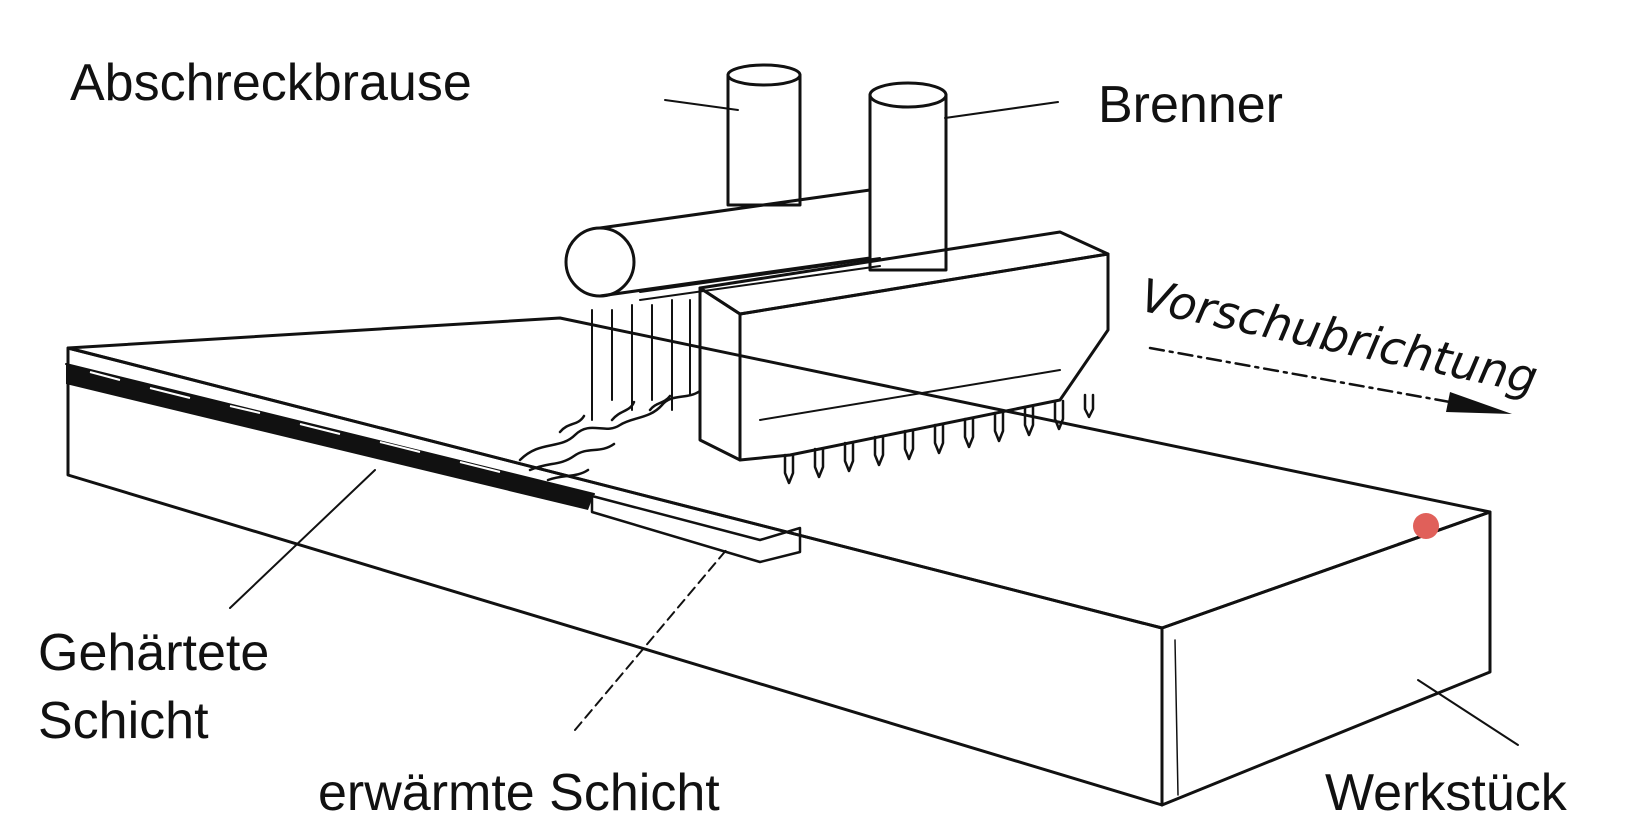  What do you see at coordinates (123, 721) in the screenshot?
I see `label-hardened-layer-line2: Schicht` at bounding box center [123, 721].